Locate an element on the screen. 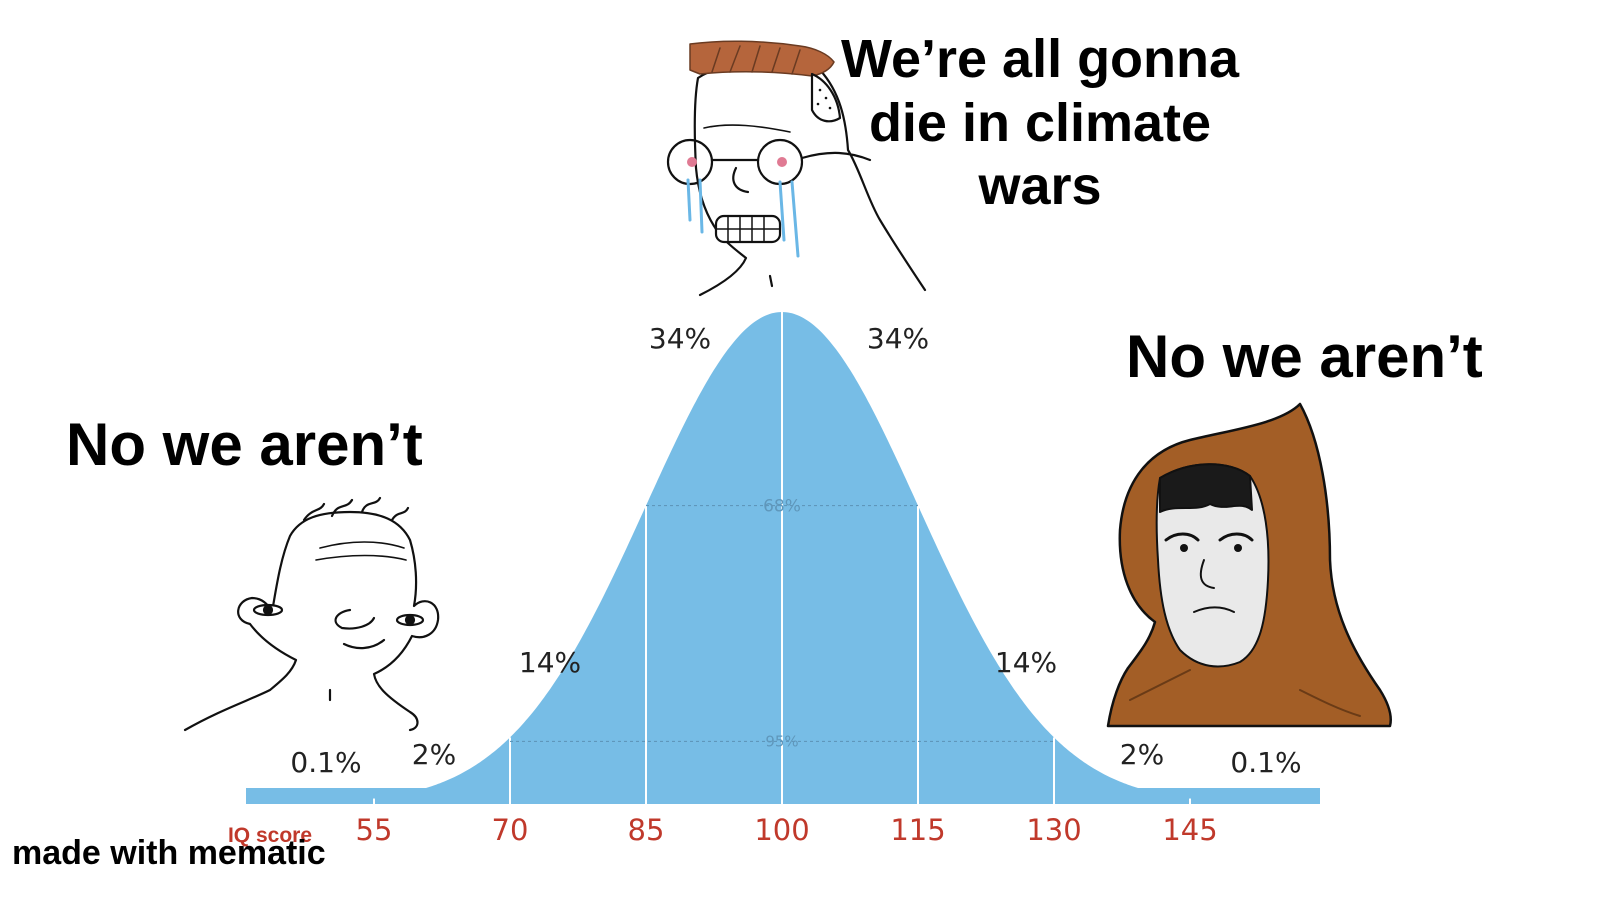 The image size is (1600, 900). center-caption-line-1: We’re all gonna is located at coordinates (1040, 59).